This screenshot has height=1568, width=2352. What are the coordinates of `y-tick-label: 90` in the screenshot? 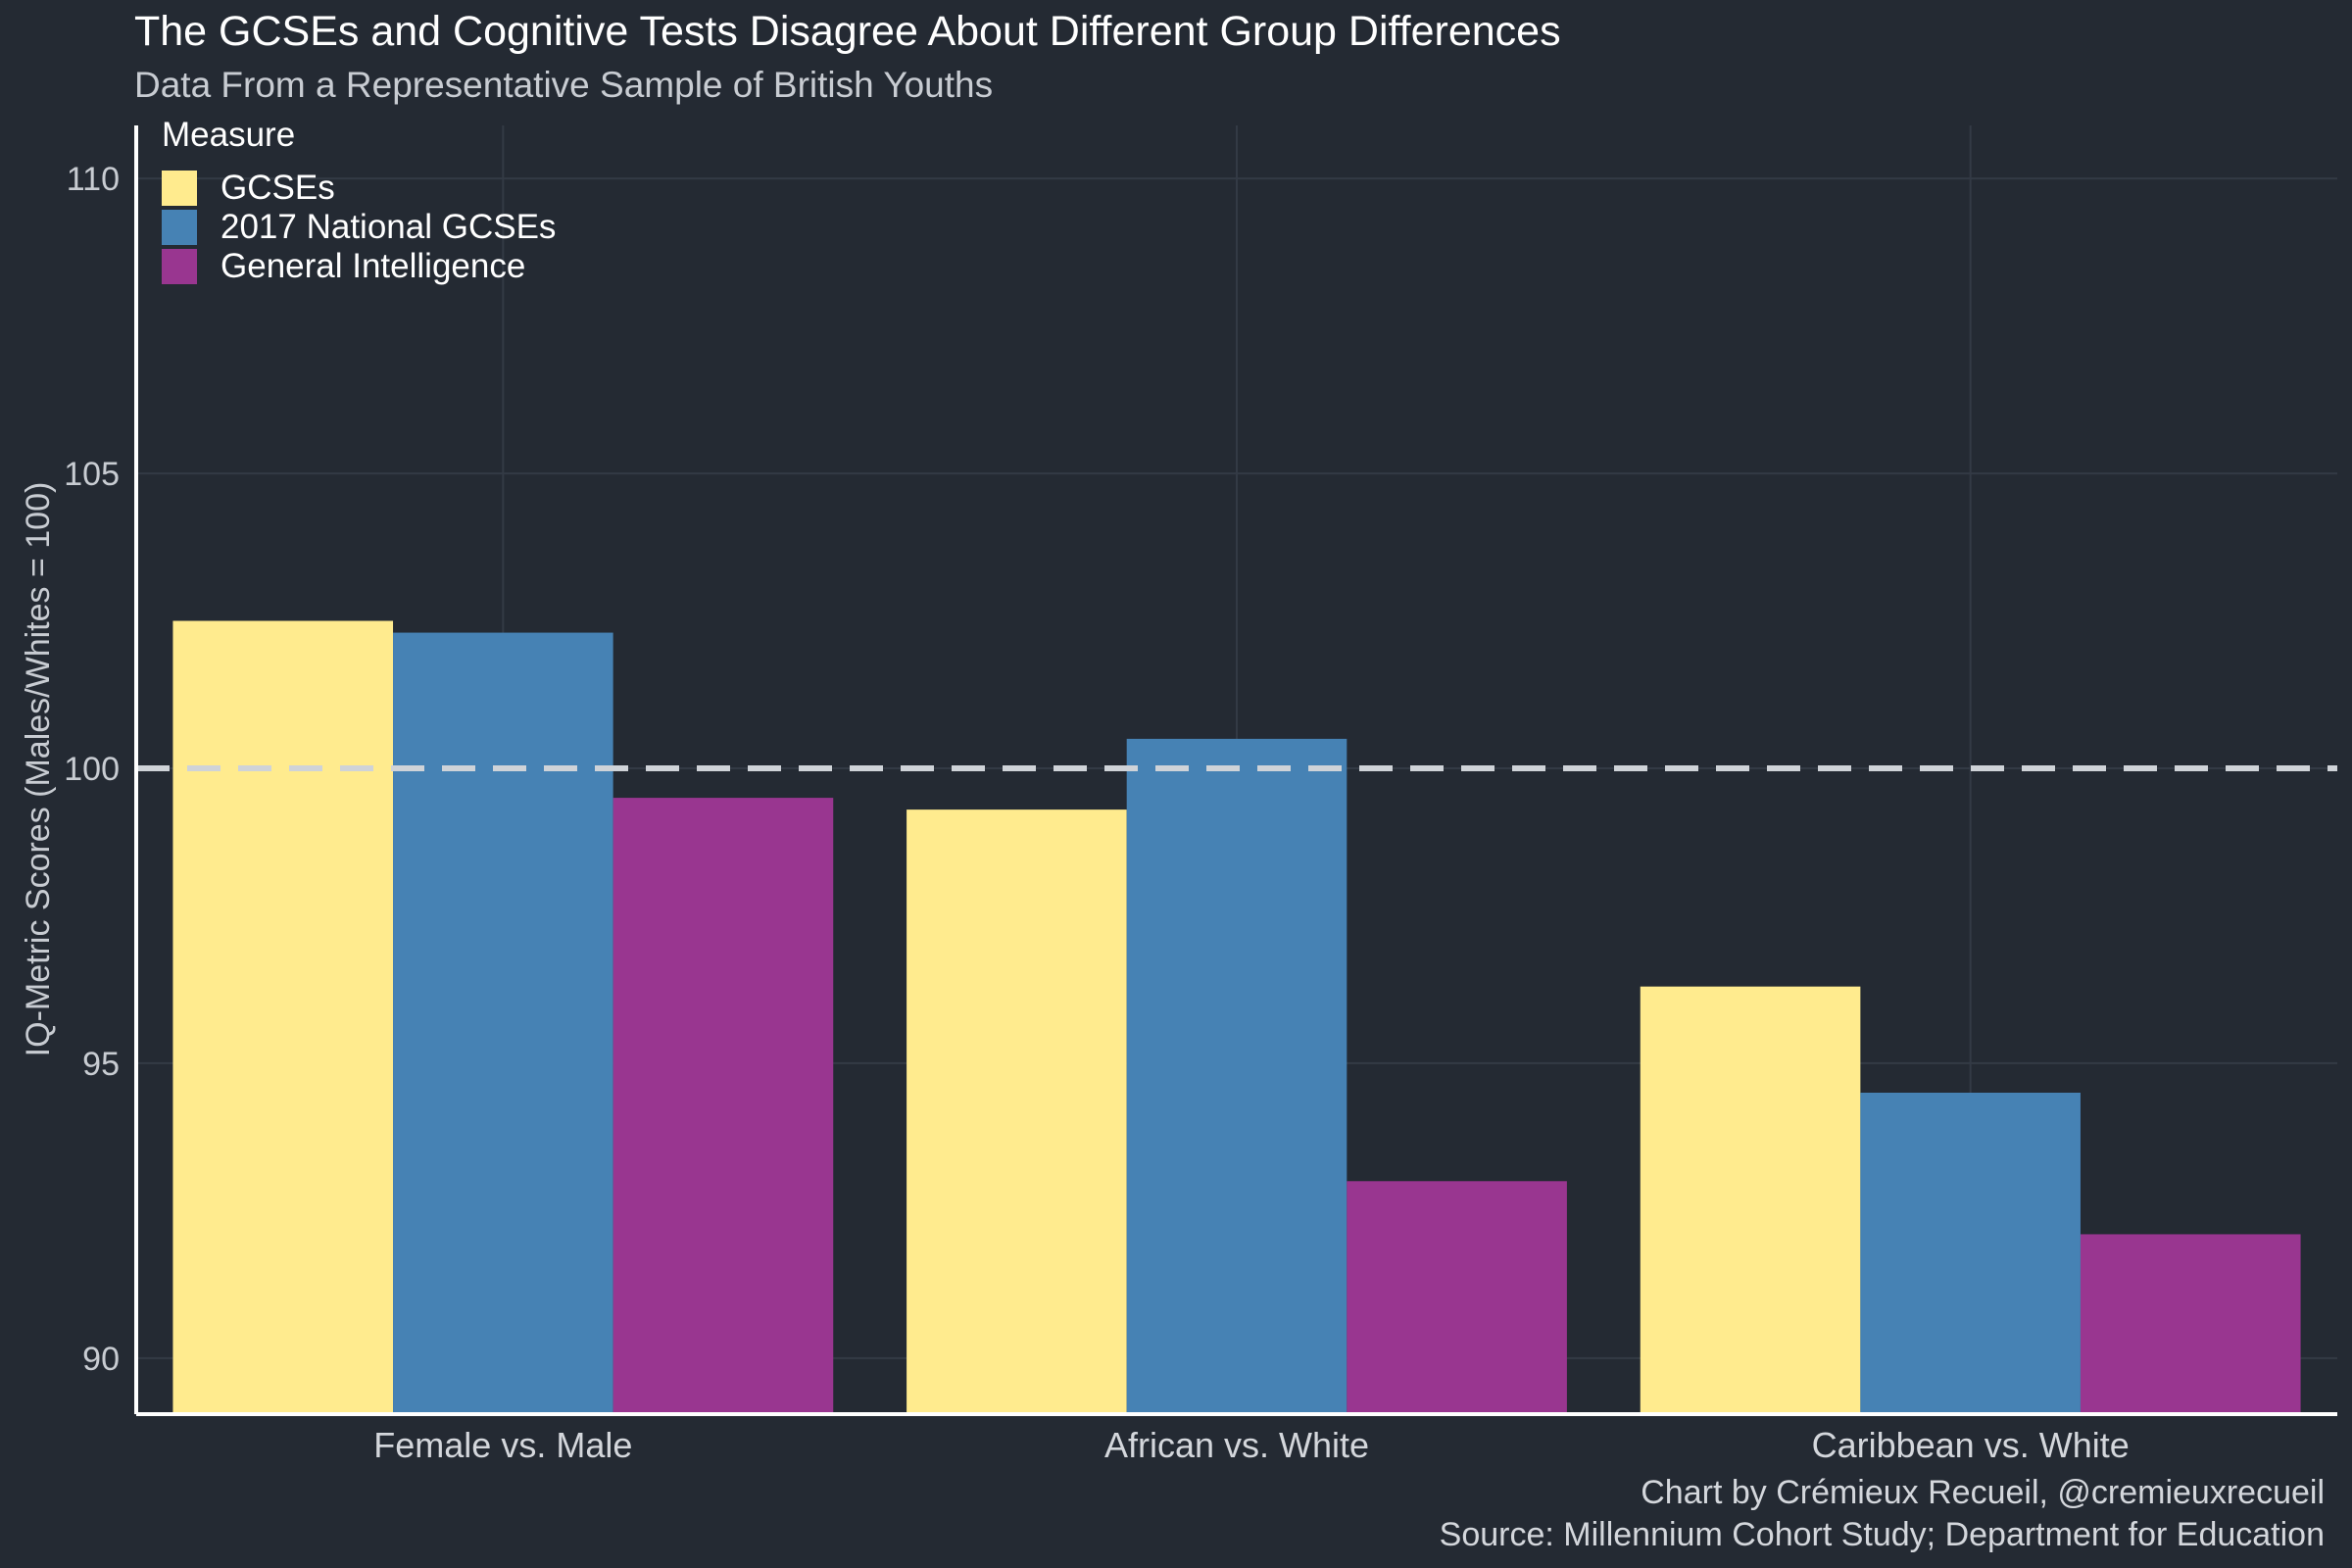 It's located at (101, 1359).